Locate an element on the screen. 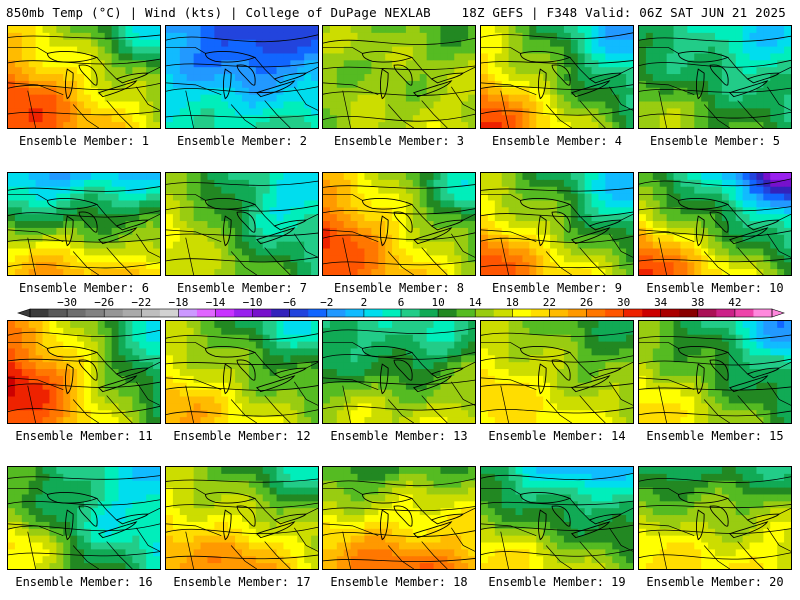  ensemble-member-label: Ensemble Member: 17 is located at coordinates (242, 582).